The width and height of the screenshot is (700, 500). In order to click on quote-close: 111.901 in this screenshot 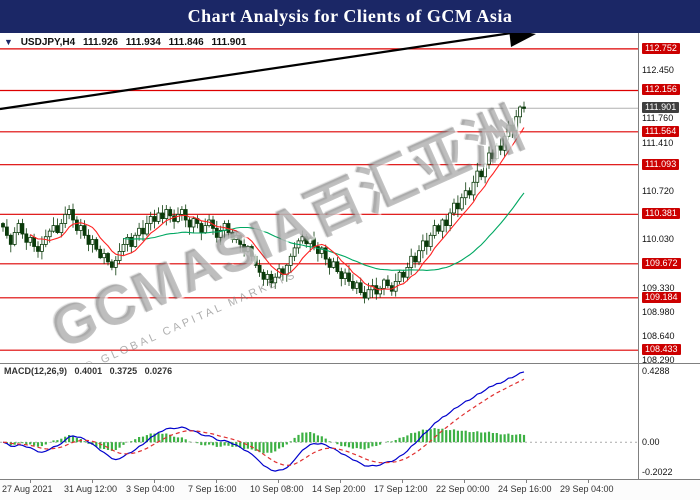, I will do `click(229, 42)`.